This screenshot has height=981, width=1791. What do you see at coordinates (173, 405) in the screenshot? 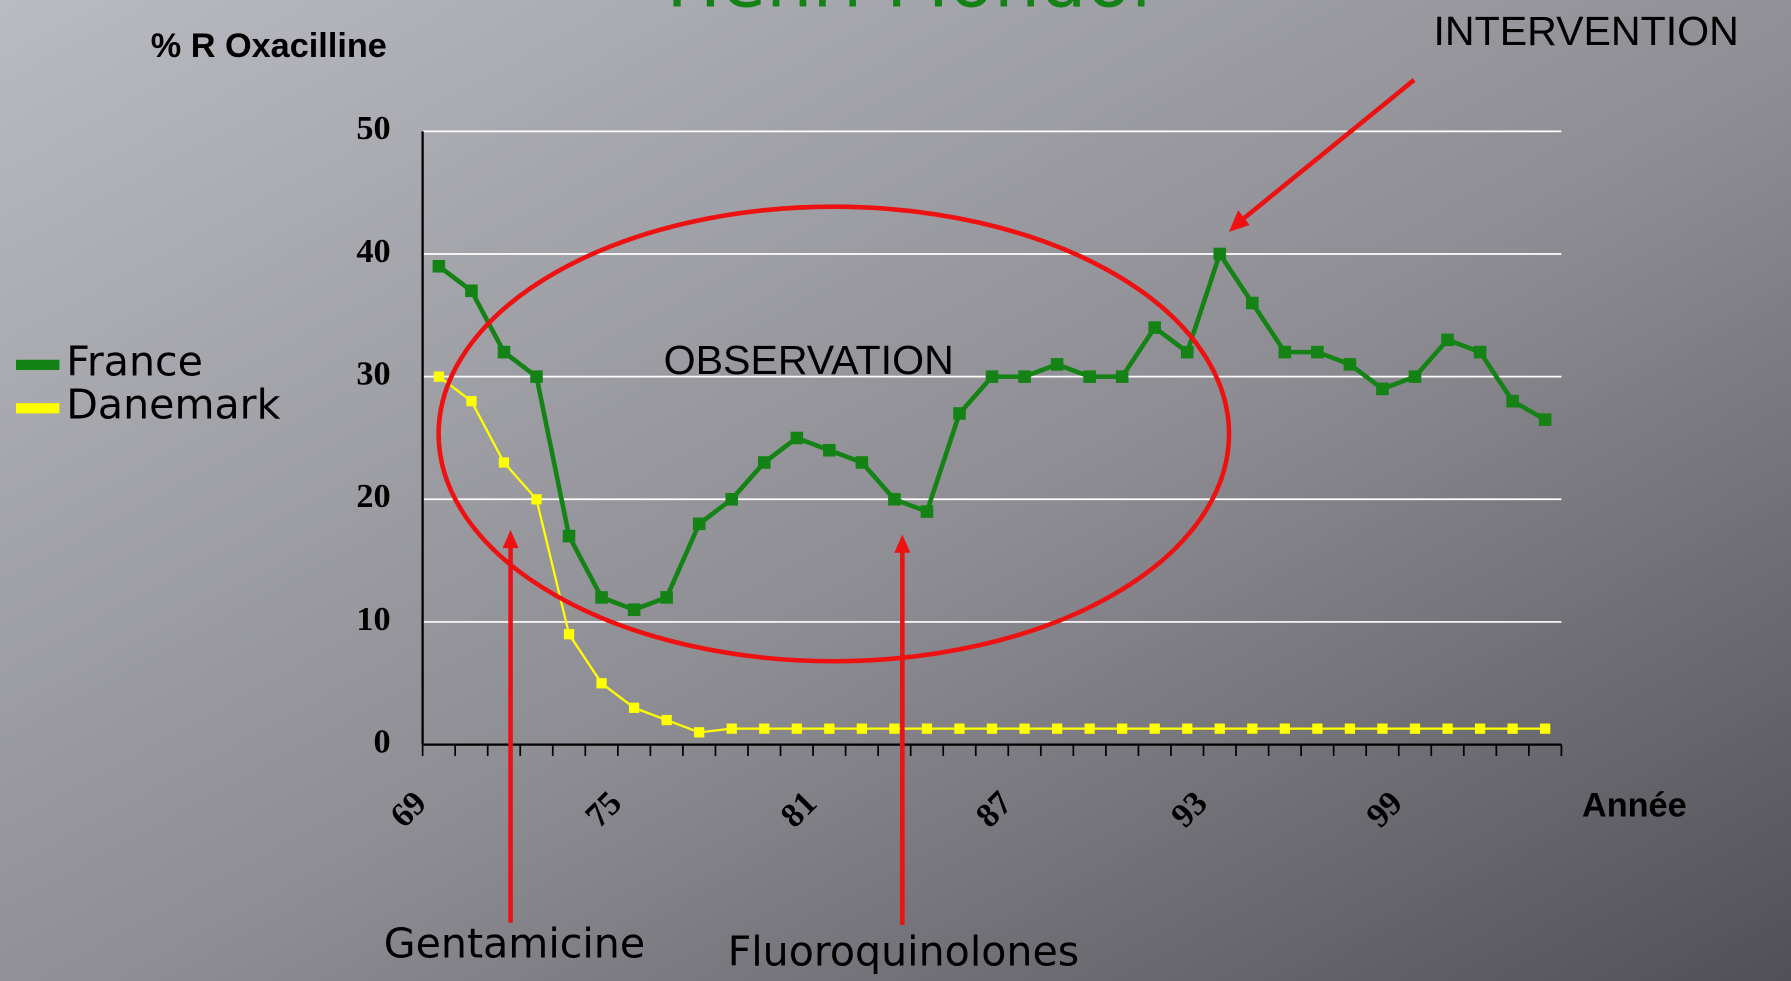
I see `legend-label: Danemark` at bounding box center [173, 405].